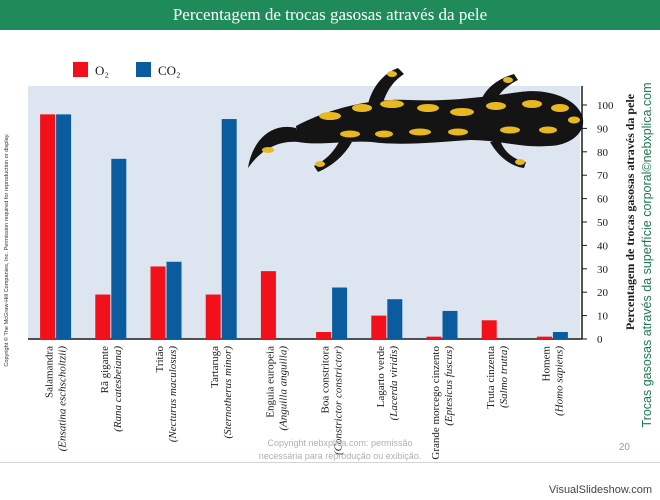 The width and height of the screenshot is (660, 500). I want to click on salamander-front-leg-upper, so click(386, 87).